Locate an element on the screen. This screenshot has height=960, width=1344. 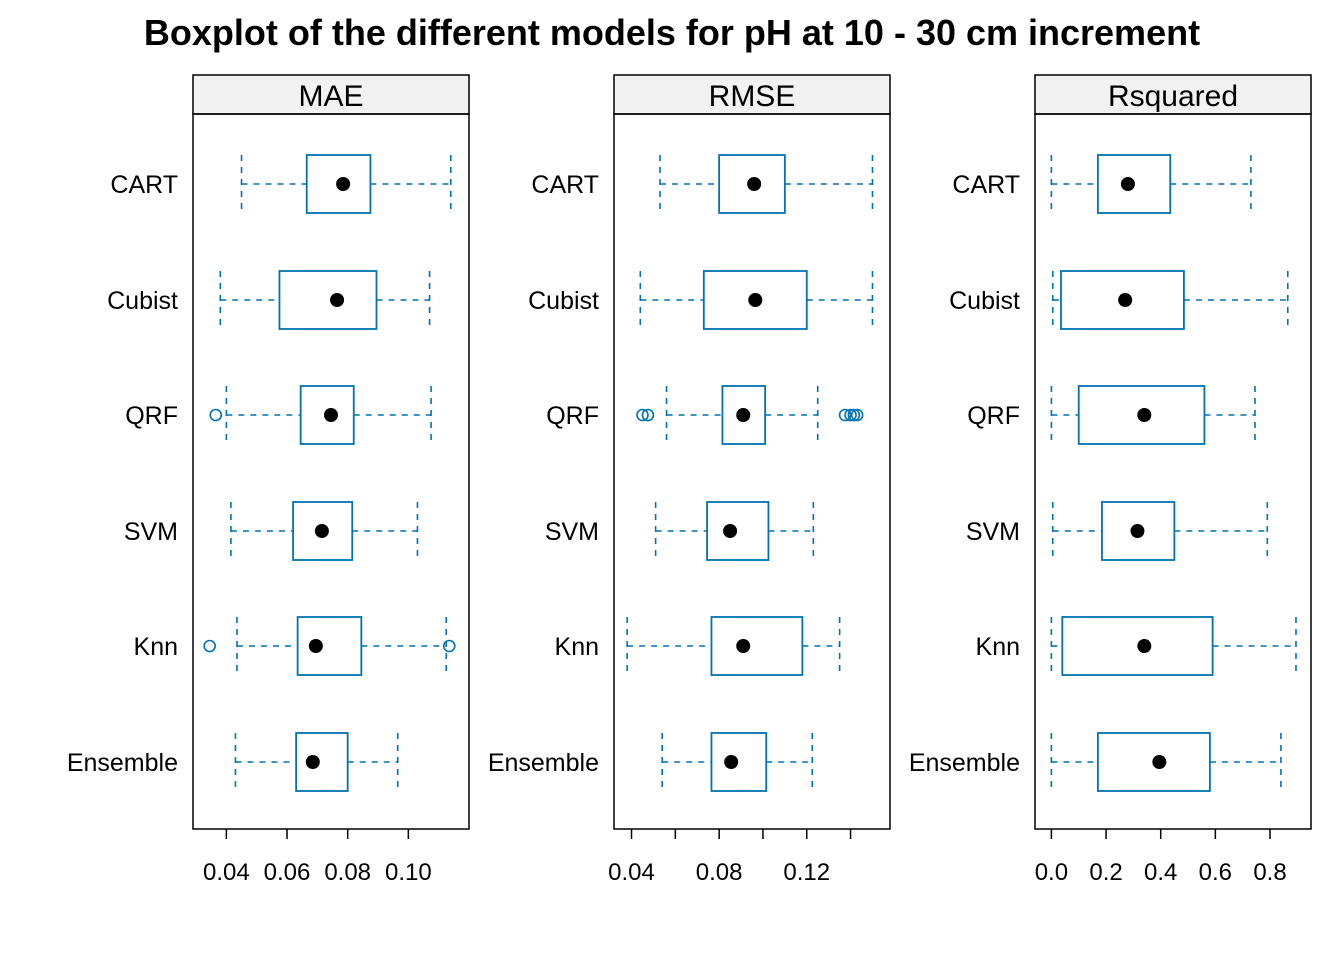
x-tick-label: 0.4 is located at coordinates (1160, 872).